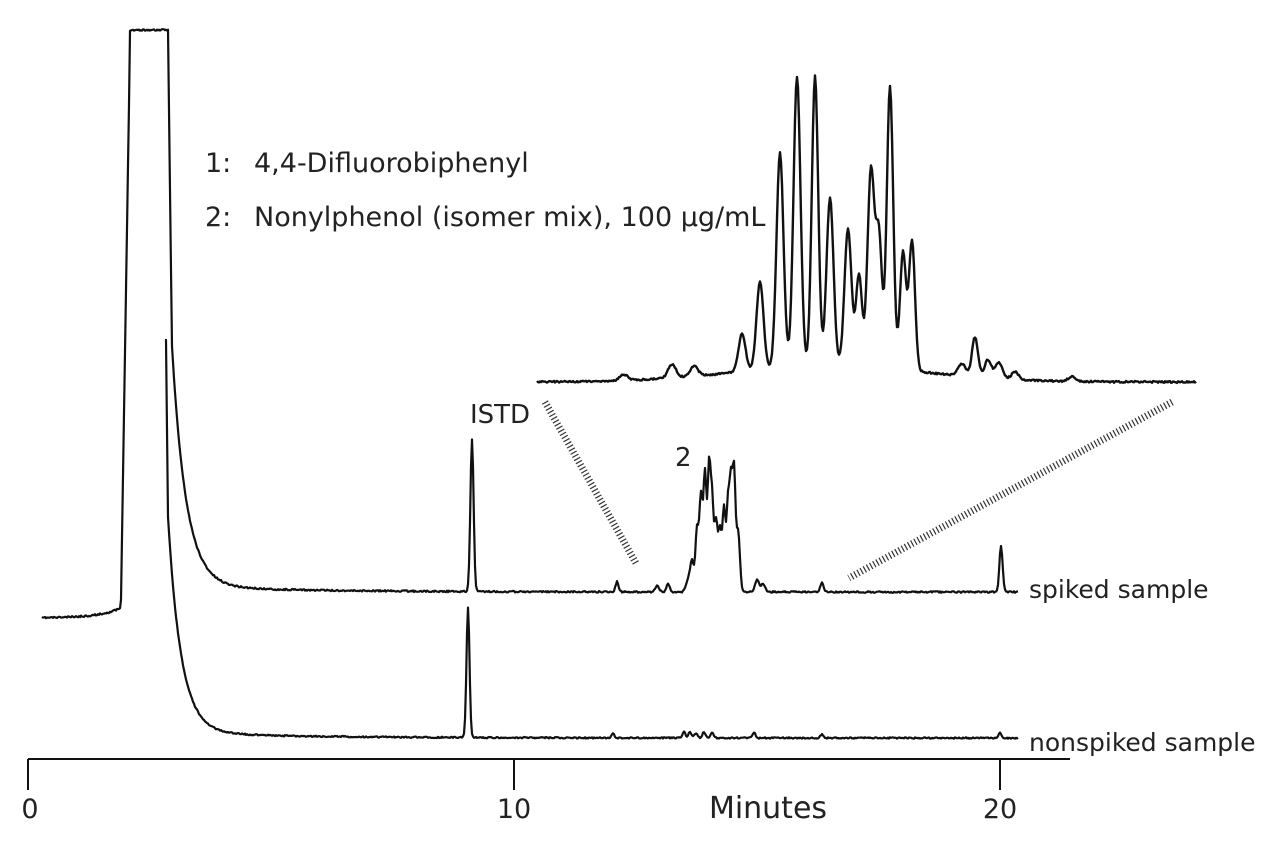  I want to click on legend-item-1-number: 1:, so click(218, 163).